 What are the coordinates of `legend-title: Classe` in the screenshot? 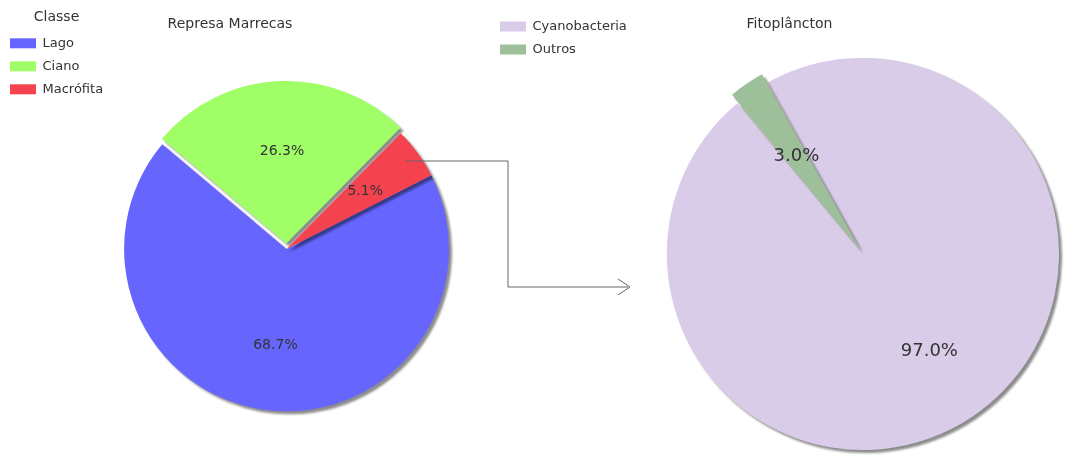 It's located at (56, 15).